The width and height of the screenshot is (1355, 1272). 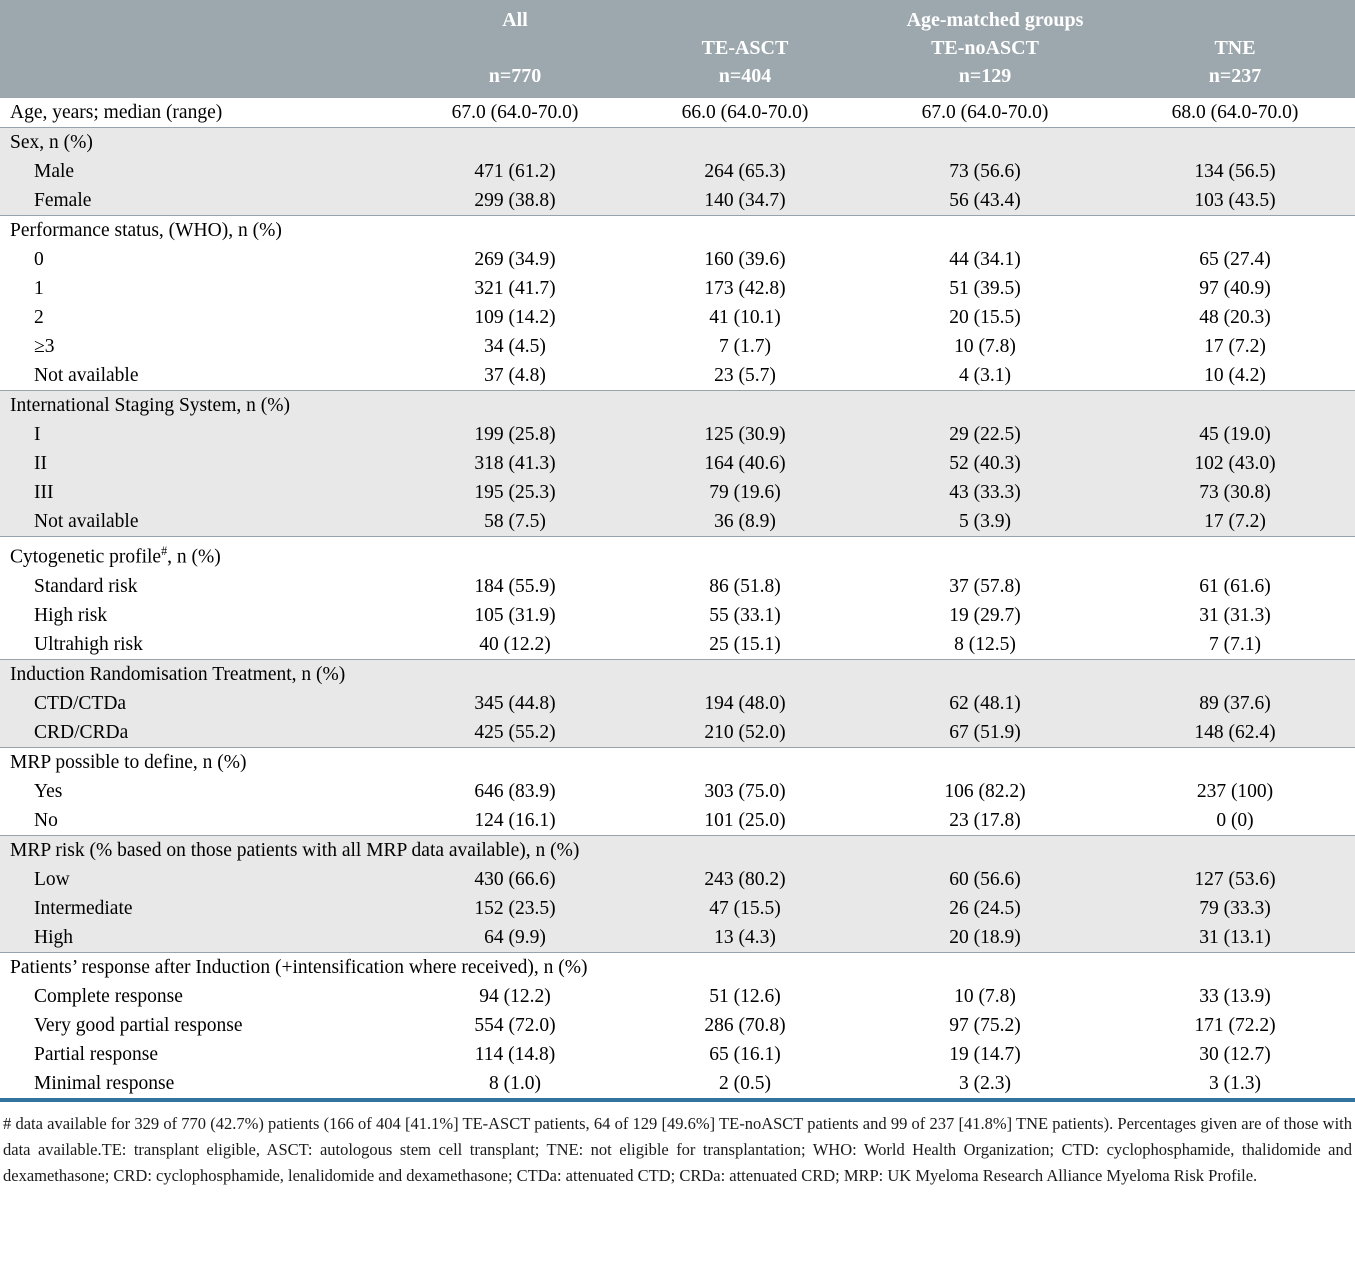 I want to click on cell-value: 31 (13.1), so click(x=1235, y=937).